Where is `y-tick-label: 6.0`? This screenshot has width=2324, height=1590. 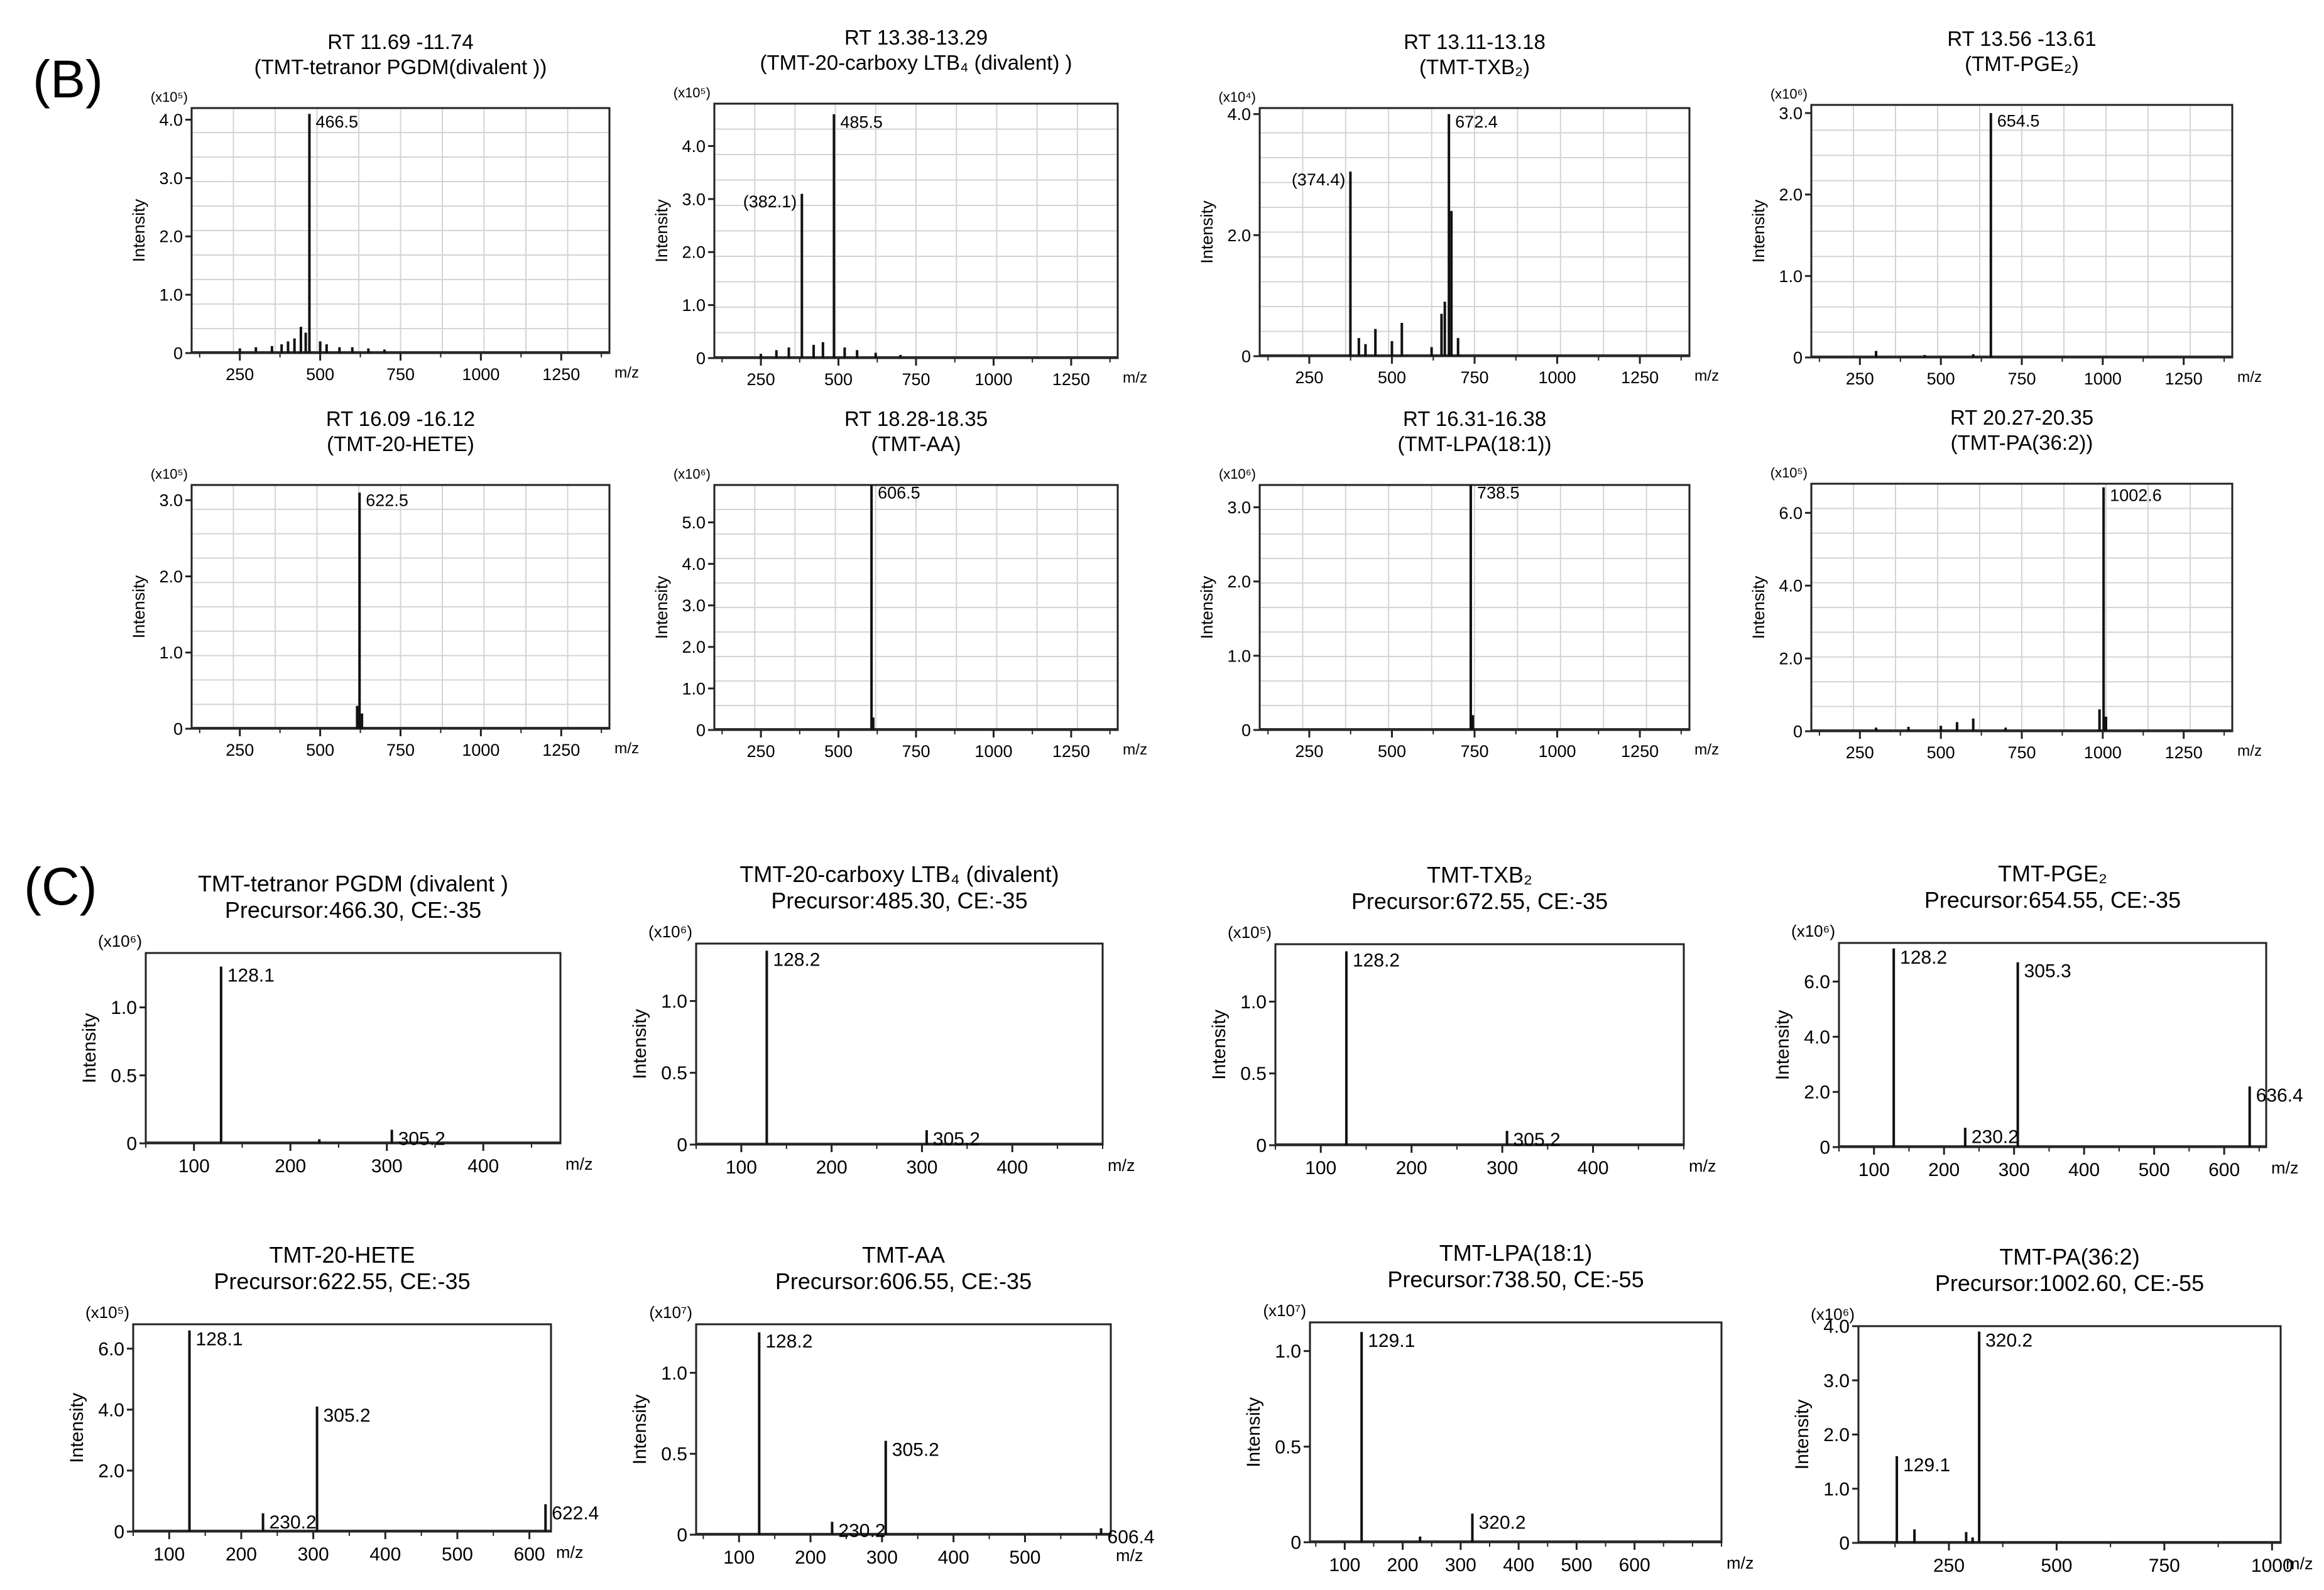
y-tick-label: 6.0 is located at coordinates (1817, 982).